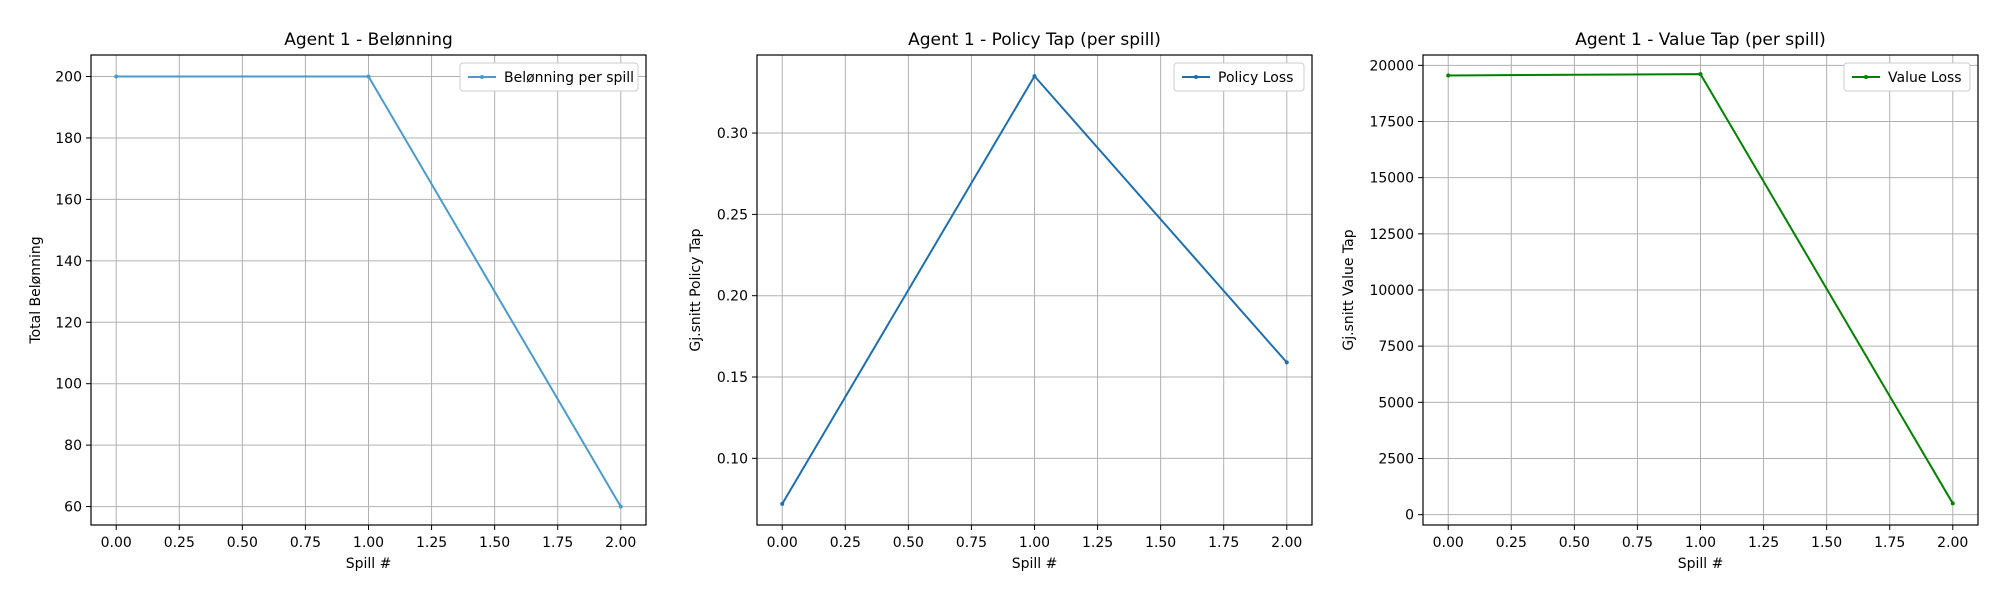  Describe the element at coordinates (73, 508) in the screenshot. I see `y-tick-label: 60` at that location.